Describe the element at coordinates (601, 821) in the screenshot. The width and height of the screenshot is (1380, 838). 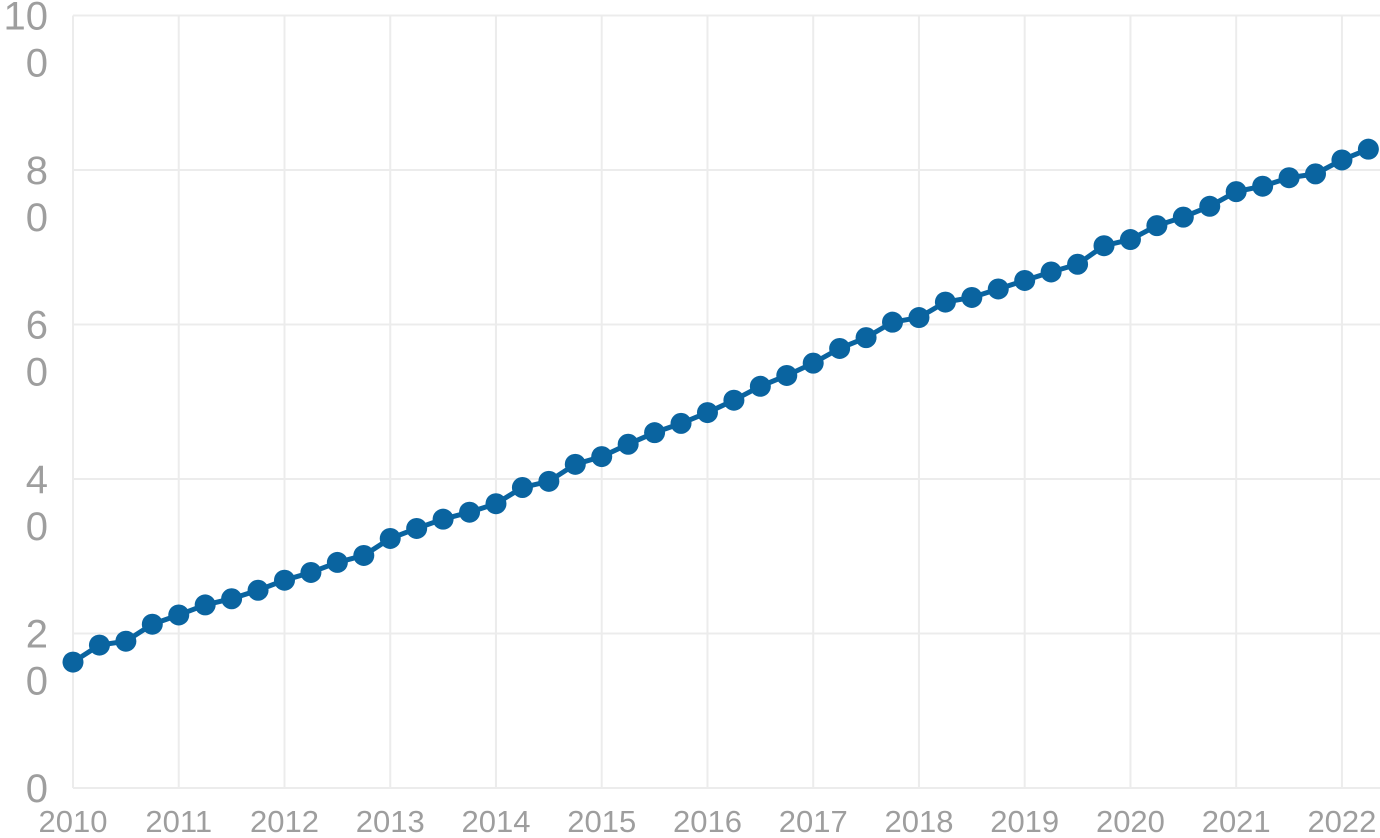
I see `x-axis-tick-label: 2015` at that location.